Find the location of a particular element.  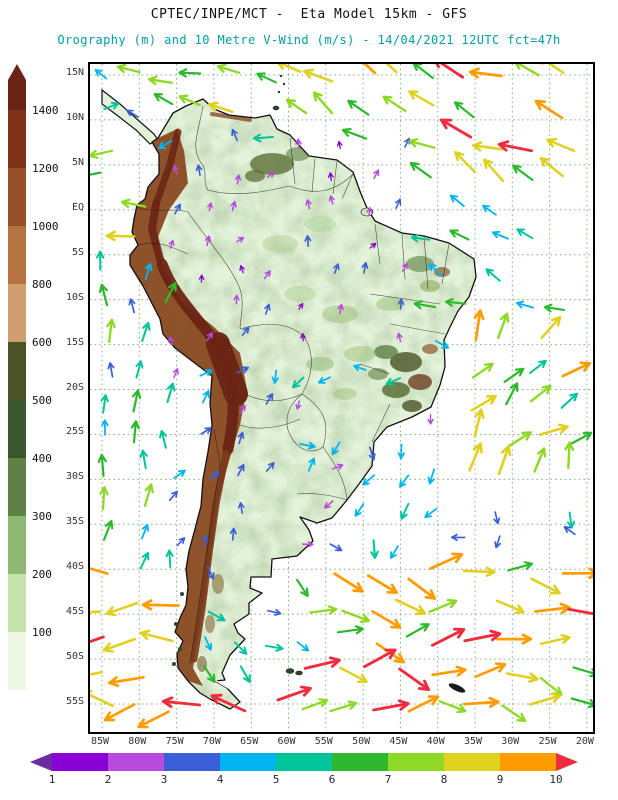

lat-tick-label: 45S is located at coordinates (74, 612).